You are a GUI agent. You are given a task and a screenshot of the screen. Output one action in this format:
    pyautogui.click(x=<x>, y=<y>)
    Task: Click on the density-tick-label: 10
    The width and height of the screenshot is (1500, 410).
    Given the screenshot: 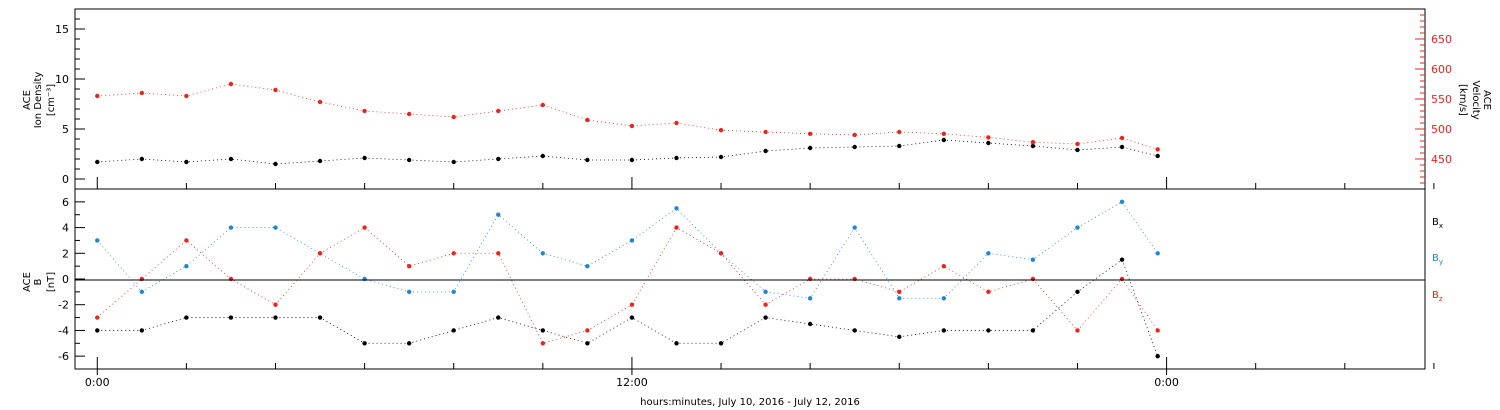 What is the action you would take?
    pyautogui.click(x=62, y=79)
    